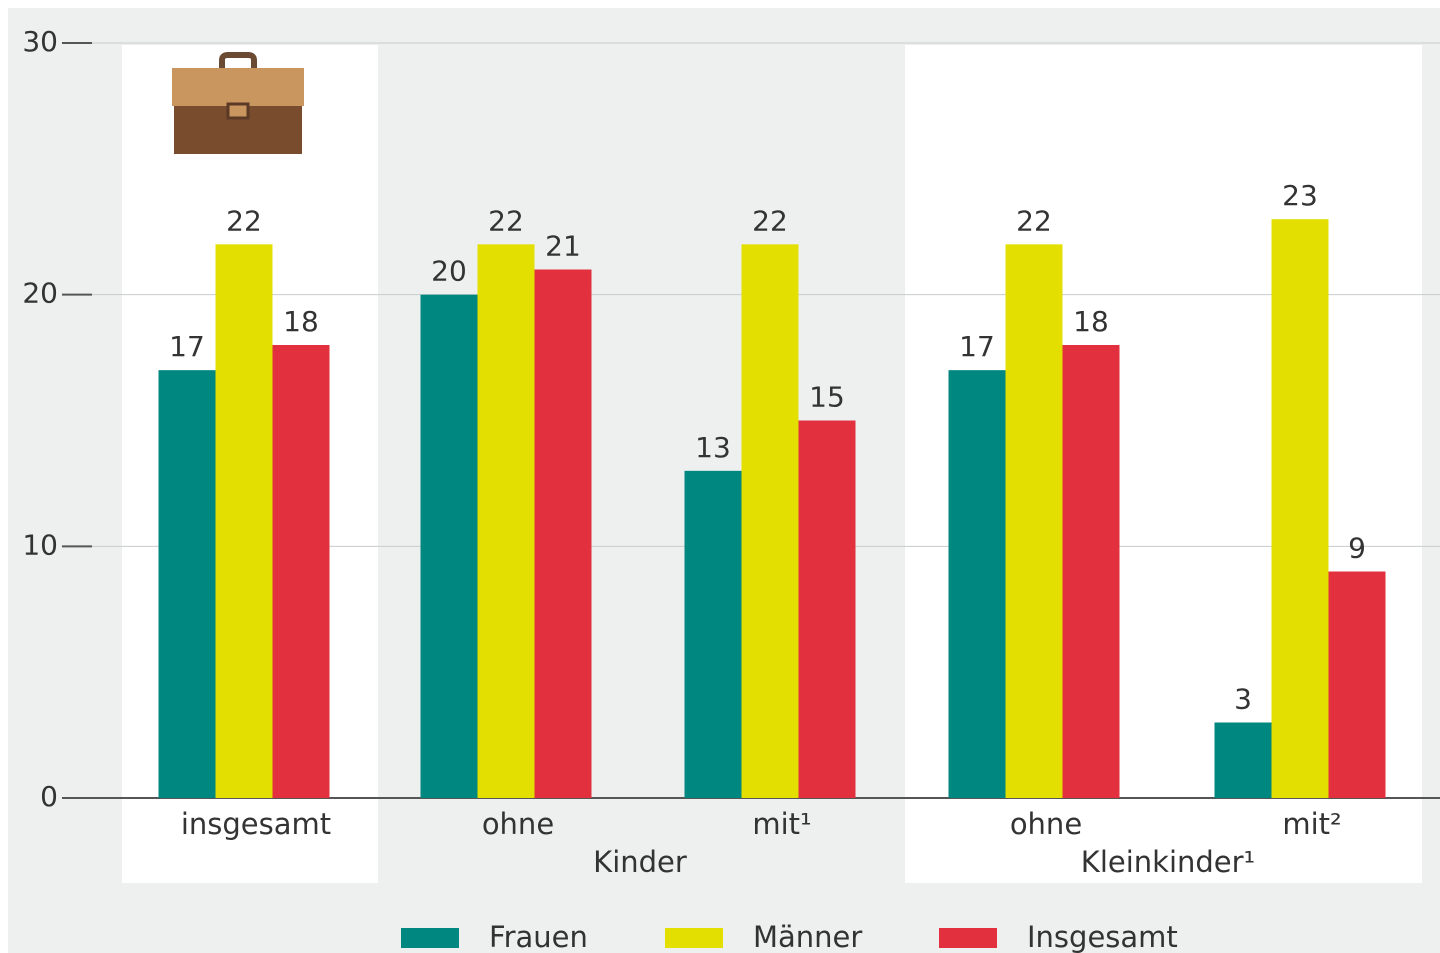 This screenshot has height=953, width=1440. Describe the element at coordinates (563, 246) in the screenshot. I see `value-label: 21` at that location.